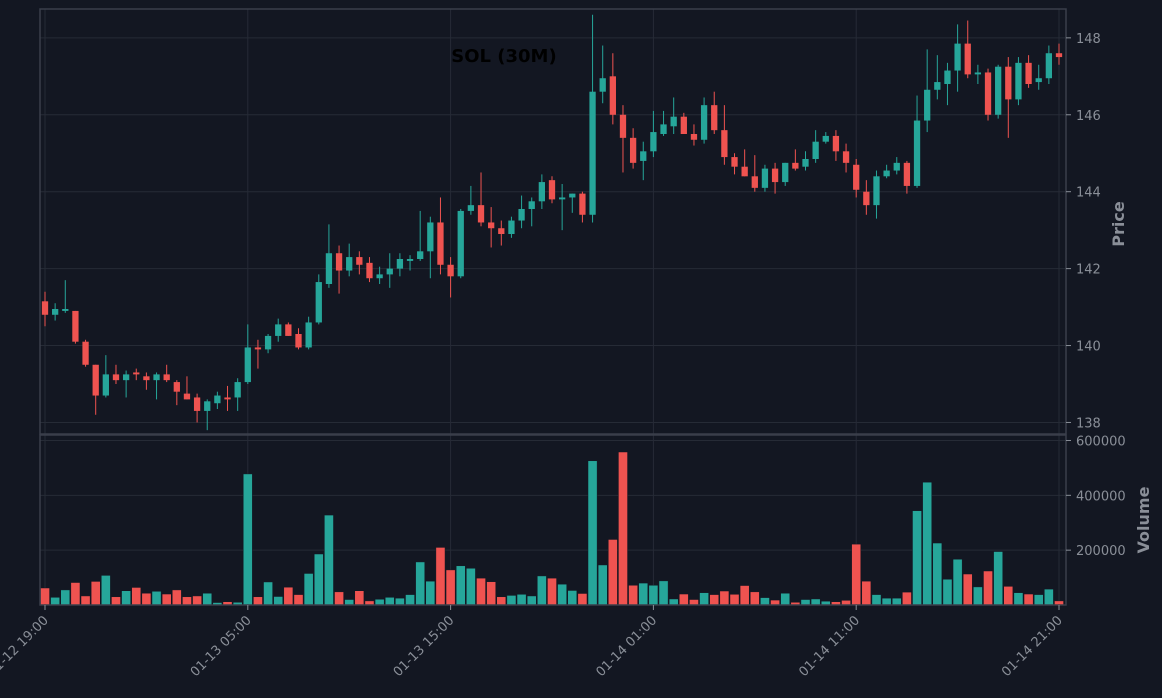 This screenshot has width=1162, height=698. What do you see at coordinates (1088, 347) in the screenshot?
I see `price-tick-label: 140` at bounding box center [1088, 347].